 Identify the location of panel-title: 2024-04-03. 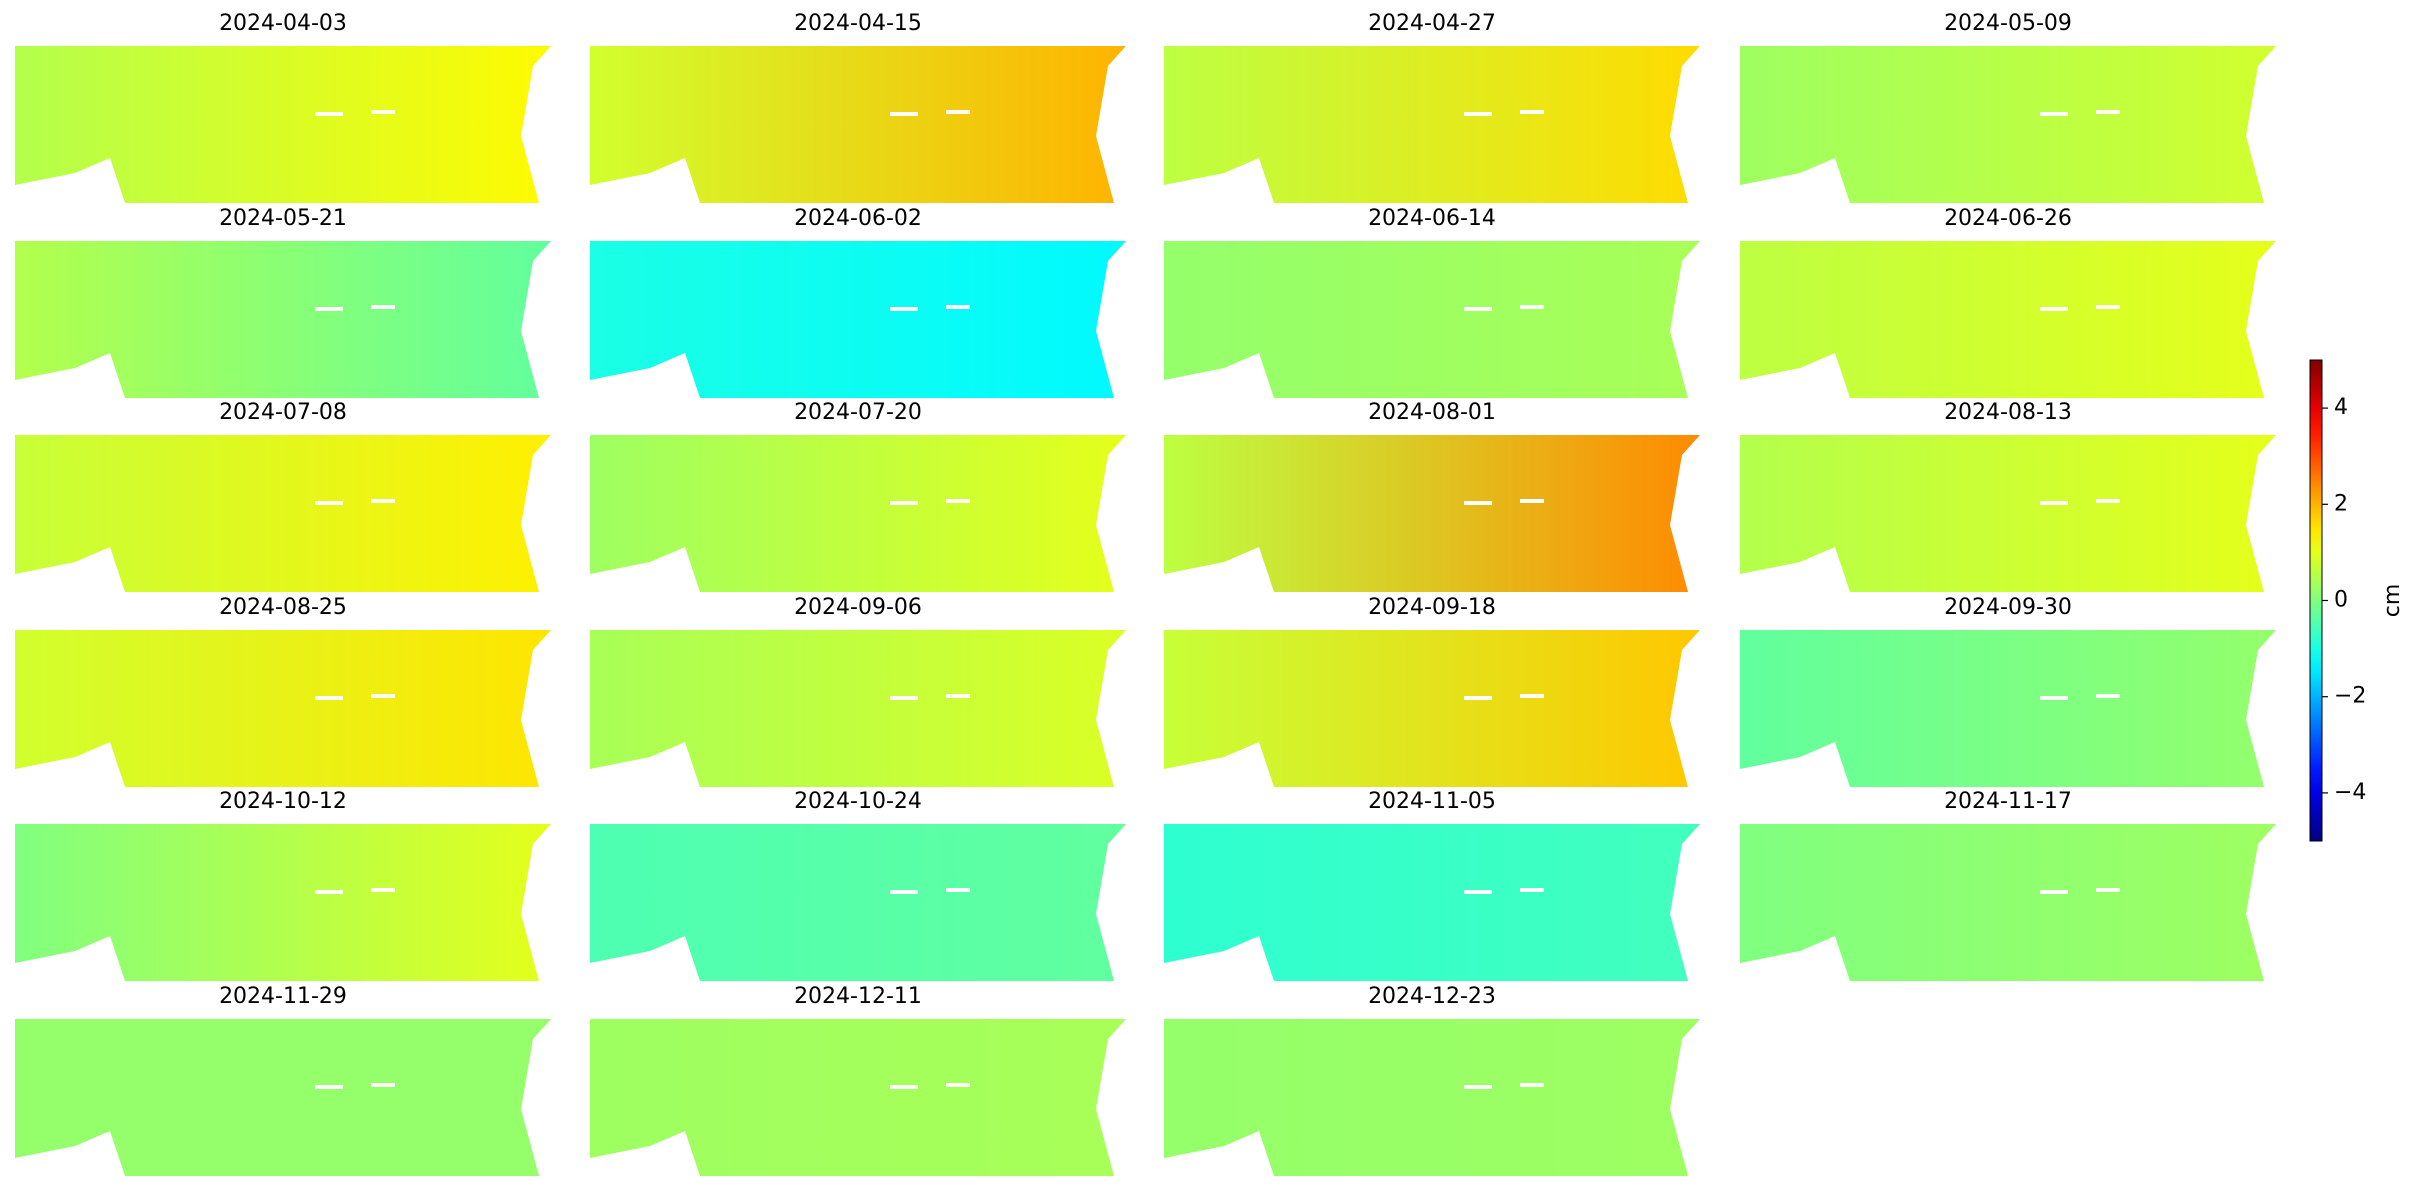
(283, 23).